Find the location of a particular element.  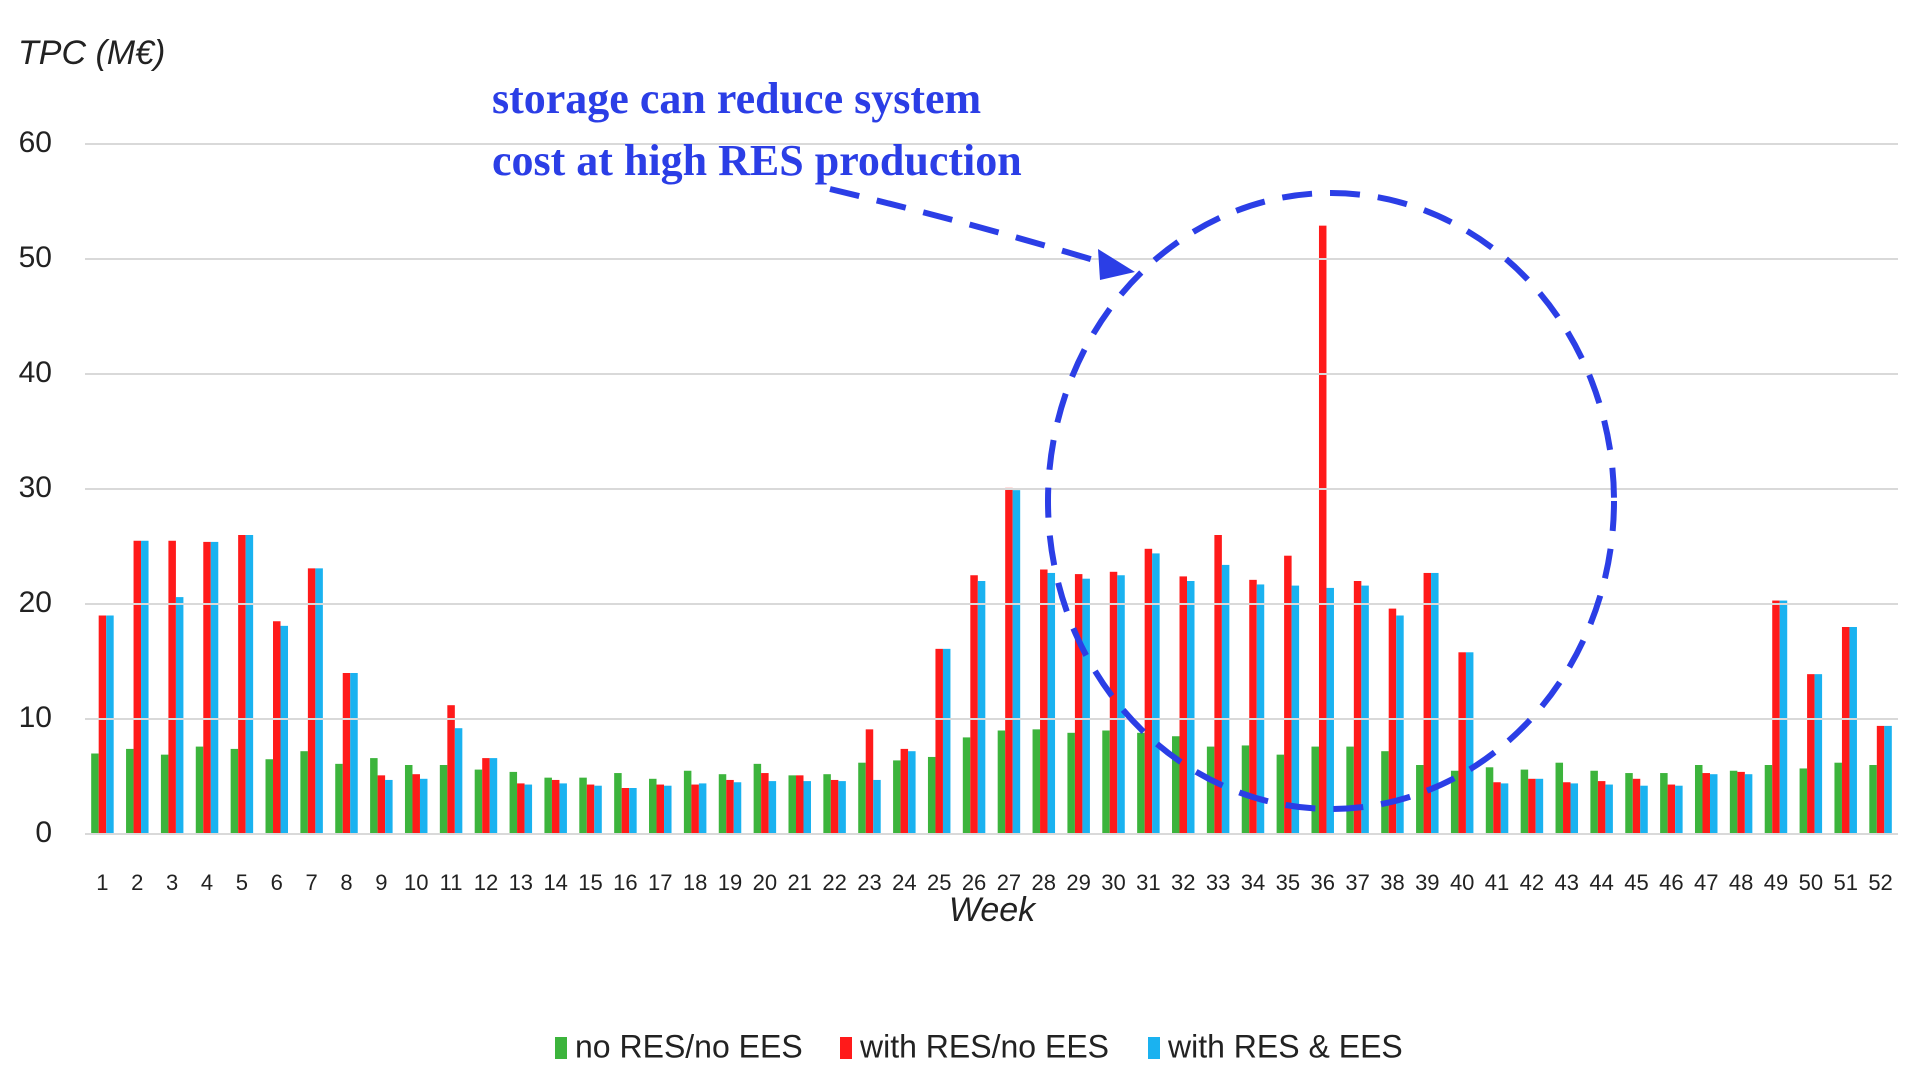

arrow-head is located at coordinates (1116, 264).